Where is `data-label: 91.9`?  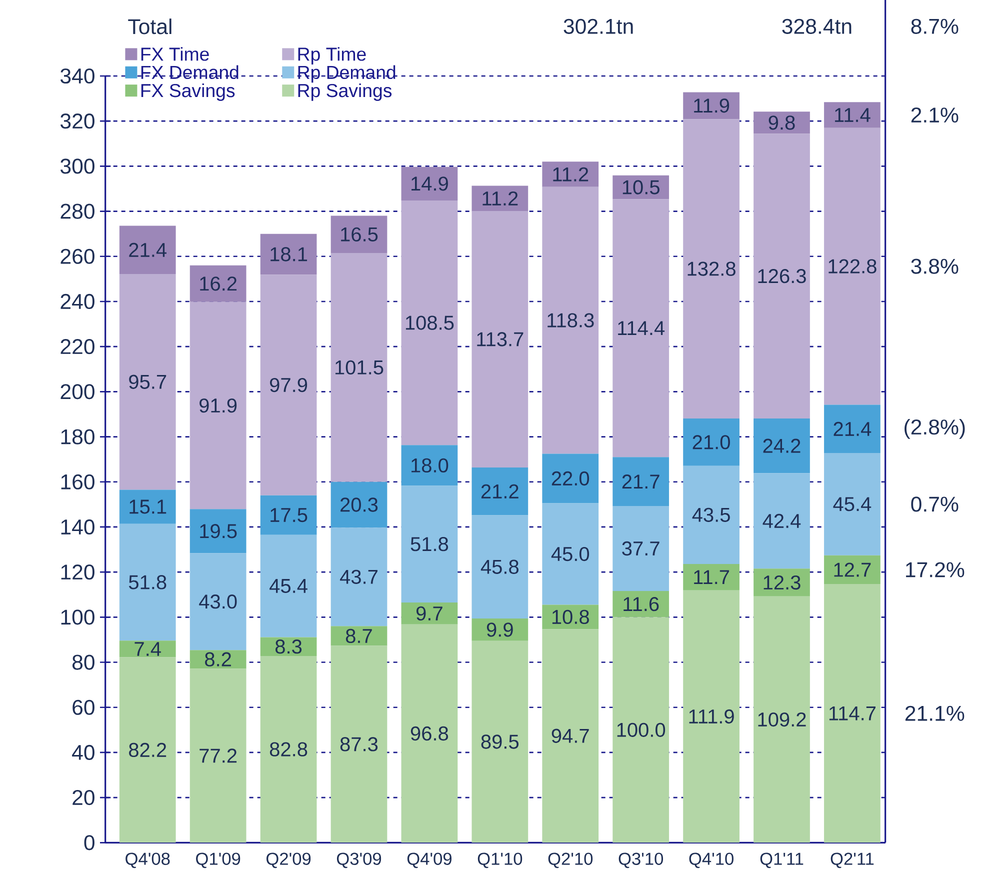
data-label: 91.9 is located at coordinates (218, 405).